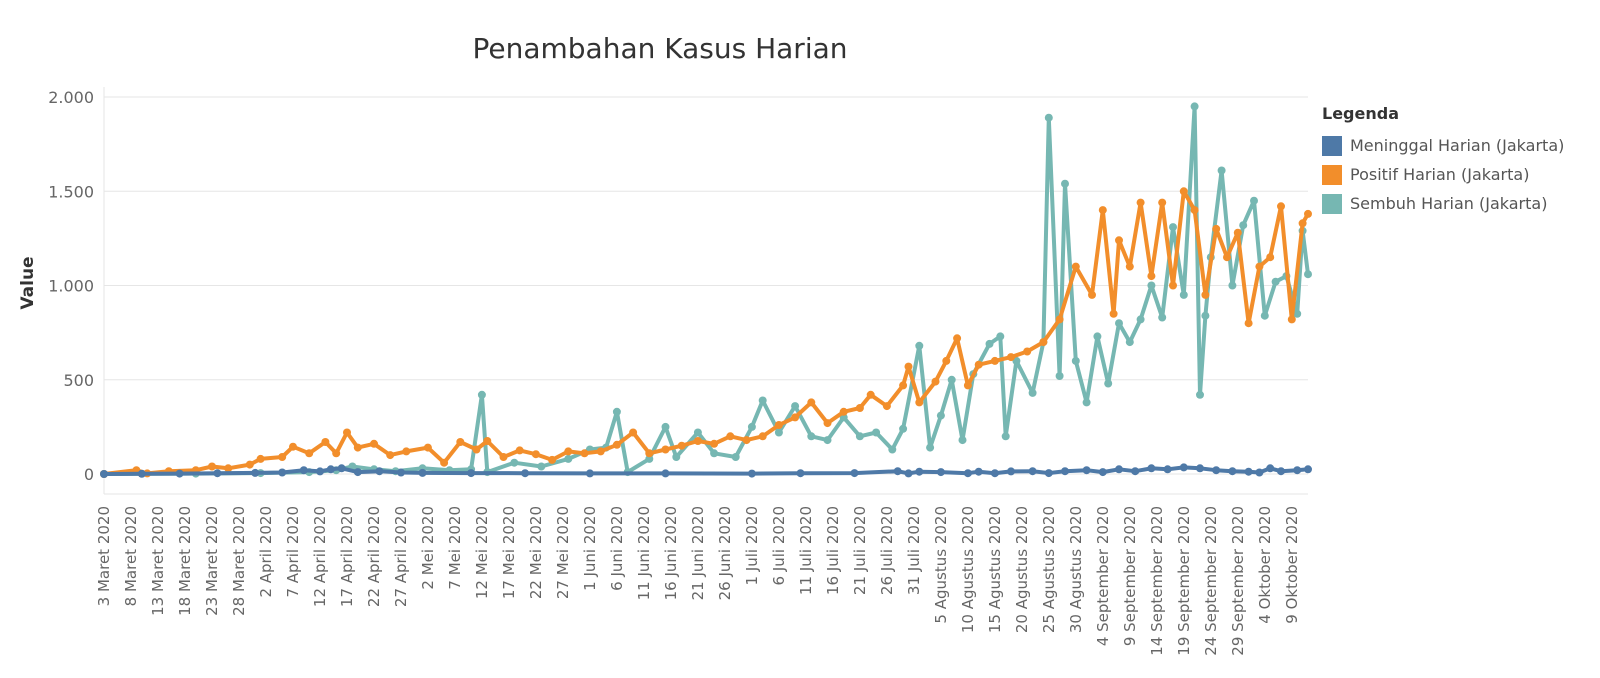 Image resolution: width=1600 pixels, height=678 pixels. Describe the element at coordinates (1461, 145) in the screenshot. I see `legend-item-meninggal: Meninggal Harian (Jakarta)` at that location.